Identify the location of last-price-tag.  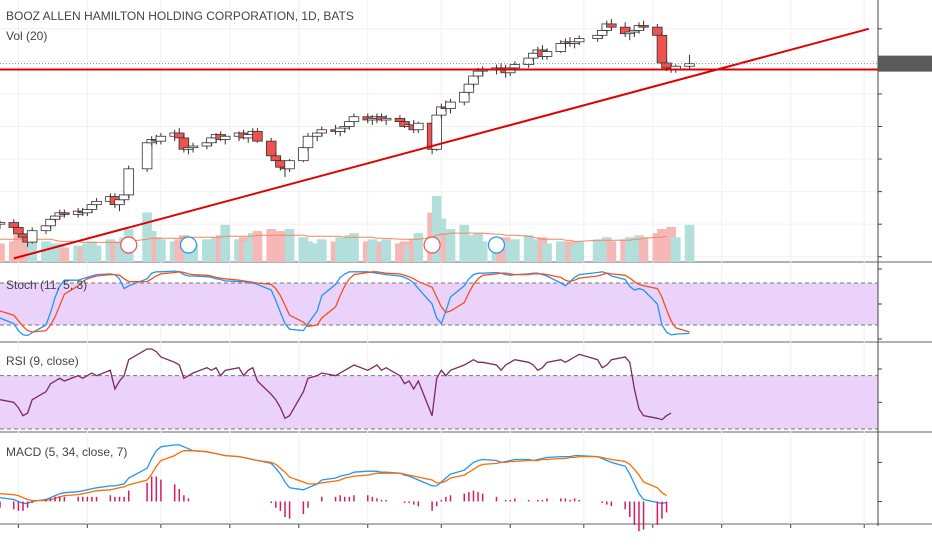
(905, 63).